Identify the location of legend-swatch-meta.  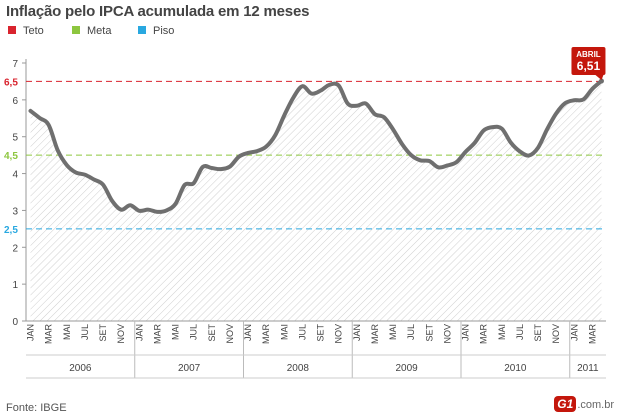
(76, 30).